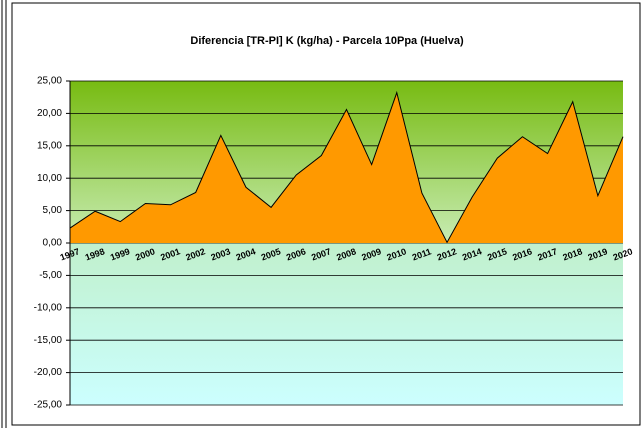 The image size is (643, 428). I want to click on y-tick-label: 25,00, so click(49, 81).